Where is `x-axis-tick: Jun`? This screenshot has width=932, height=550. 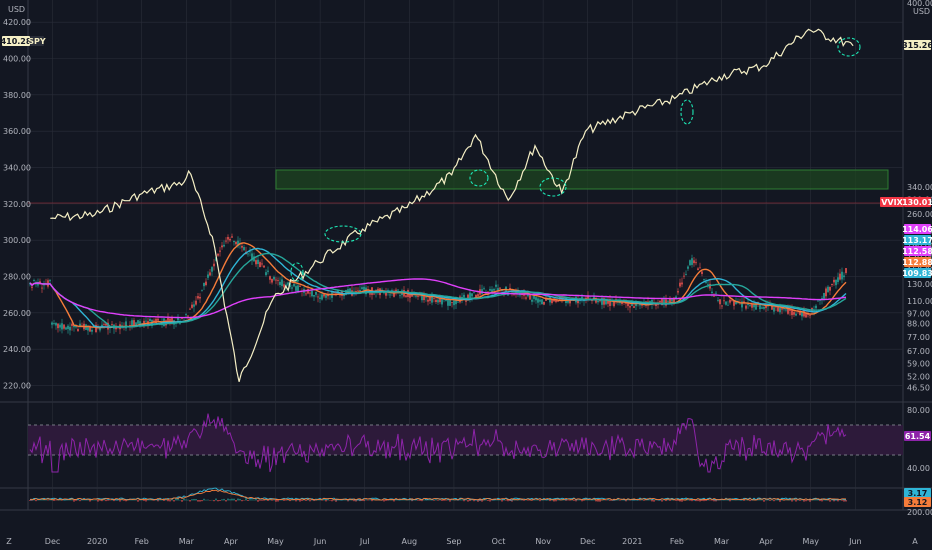
x-axis-tick: Jun is located at coordinates (320, 541).